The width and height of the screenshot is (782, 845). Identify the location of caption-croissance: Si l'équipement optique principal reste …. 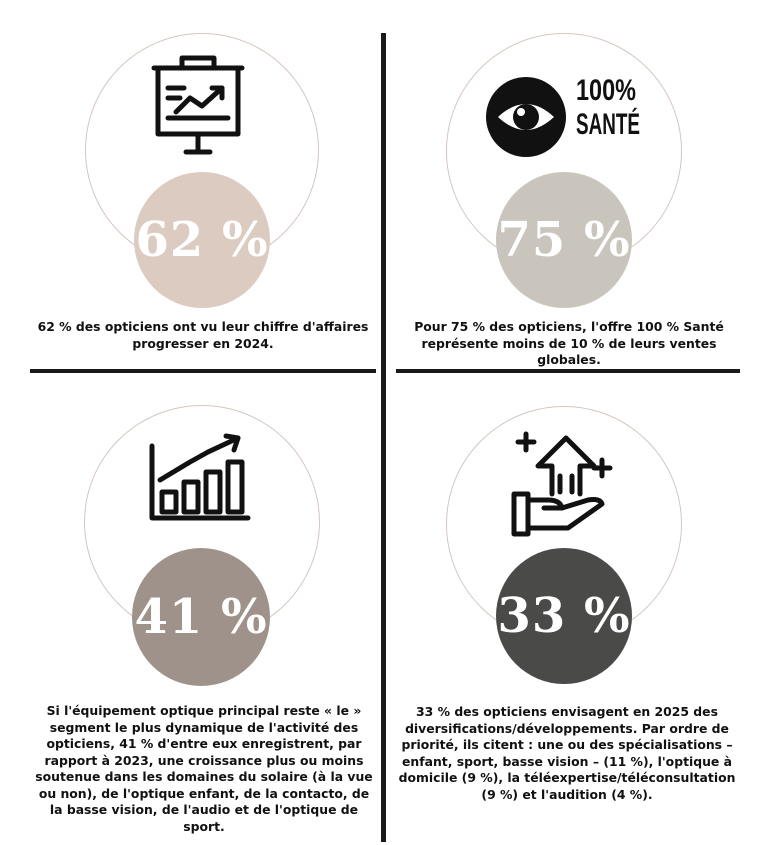
(204, 768).